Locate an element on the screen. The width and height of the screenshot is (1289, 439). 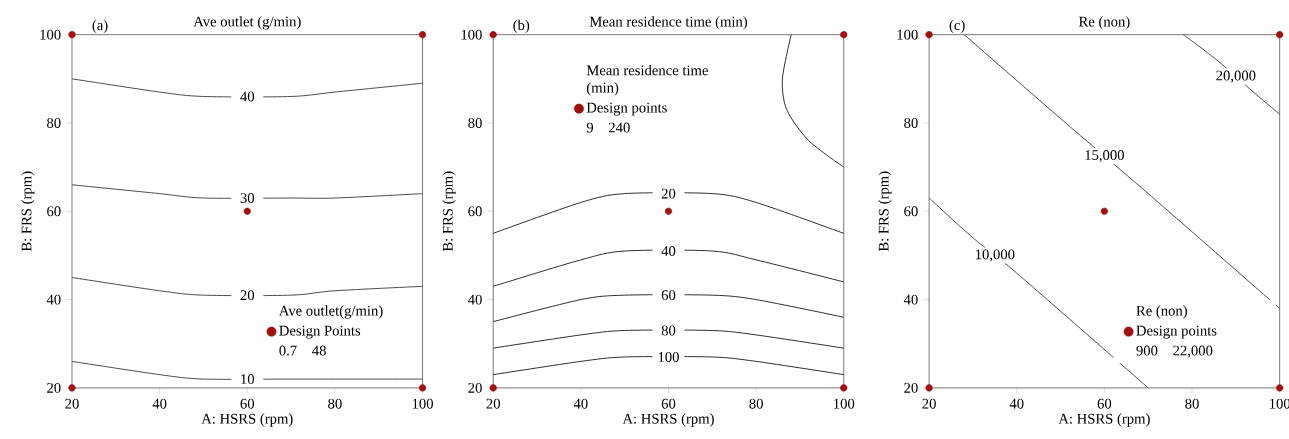
annotation: 0.7 is located at coordinates (288, 350).